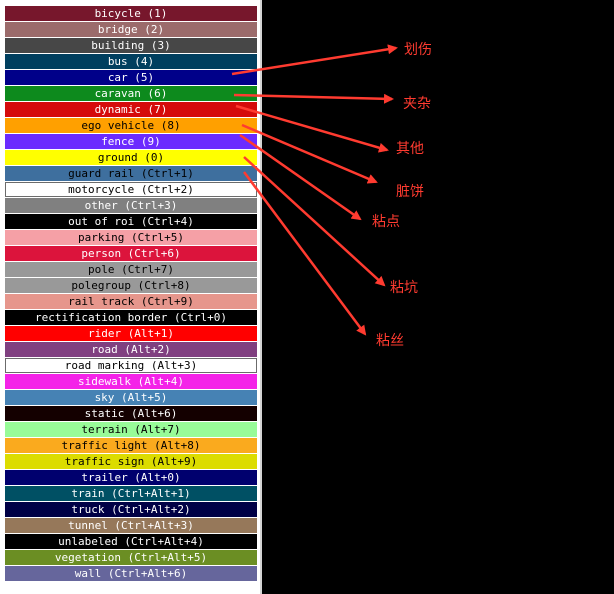  What do you see at coordinates (131, 221) in the screenshot?
I see `label-item: out of roi (Ctrl+4)` at bounding box center [131, 221].